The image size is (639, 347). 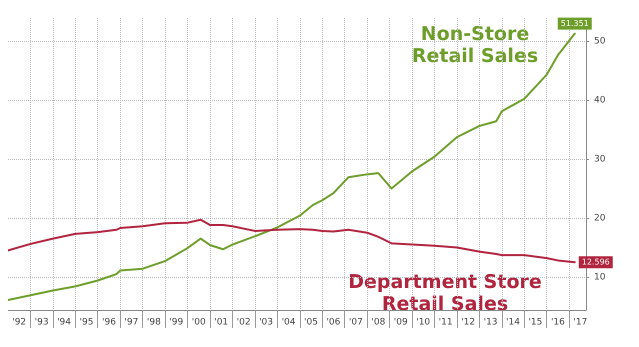 What do you see at coordinates (109, 323) in the screenshot?
I see `x-tick-label: '96` at bounding box center [109, 323].